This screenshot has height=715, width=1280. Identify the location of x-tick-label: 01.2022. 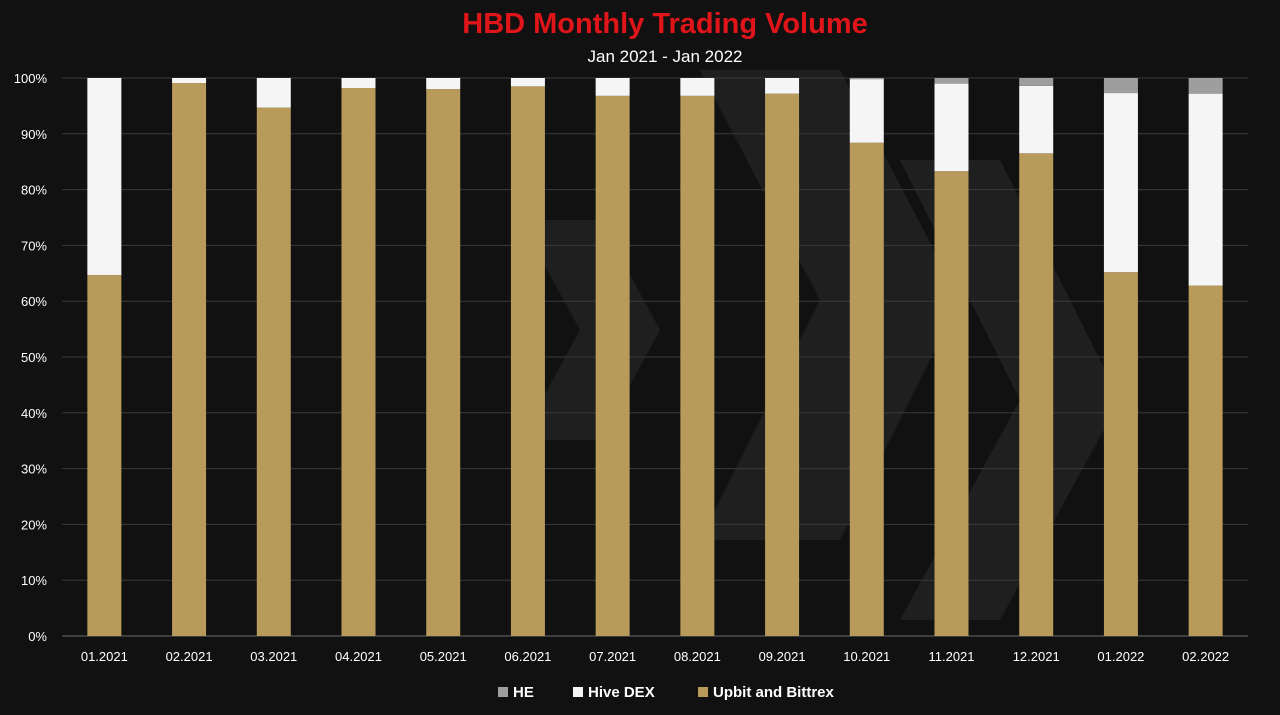
(1120, 656).